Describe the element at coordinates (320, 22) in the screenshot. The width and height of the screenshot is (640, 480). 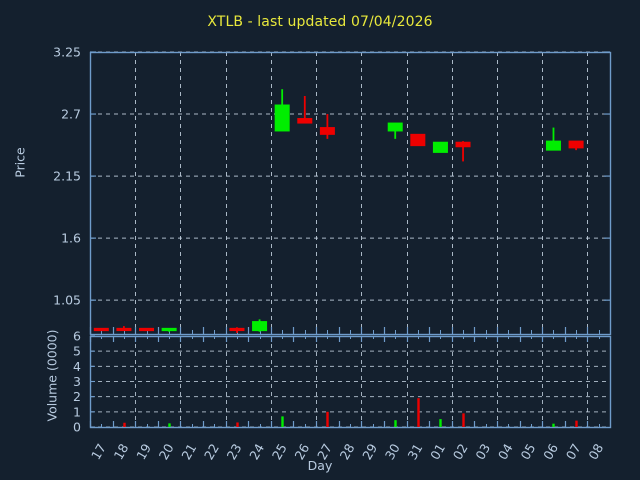
I see `chart-title: XTLB - last updated 07/04/2026` at that location.